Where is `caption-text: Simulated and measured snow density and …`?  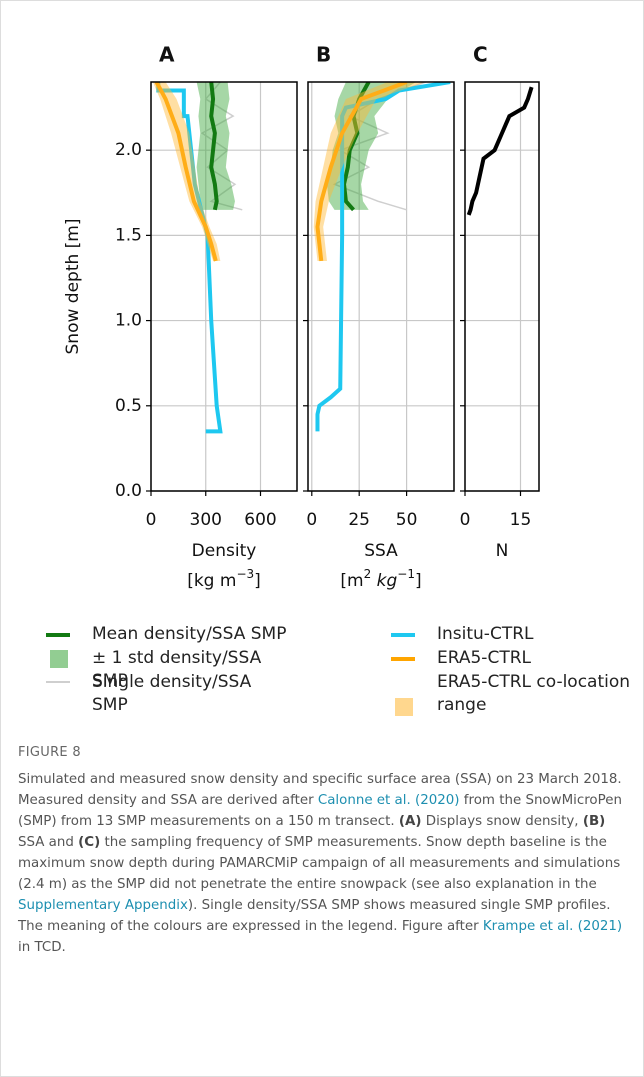
caption-text: Simulated and measured snow density and … is located at coordinates (320, 790).